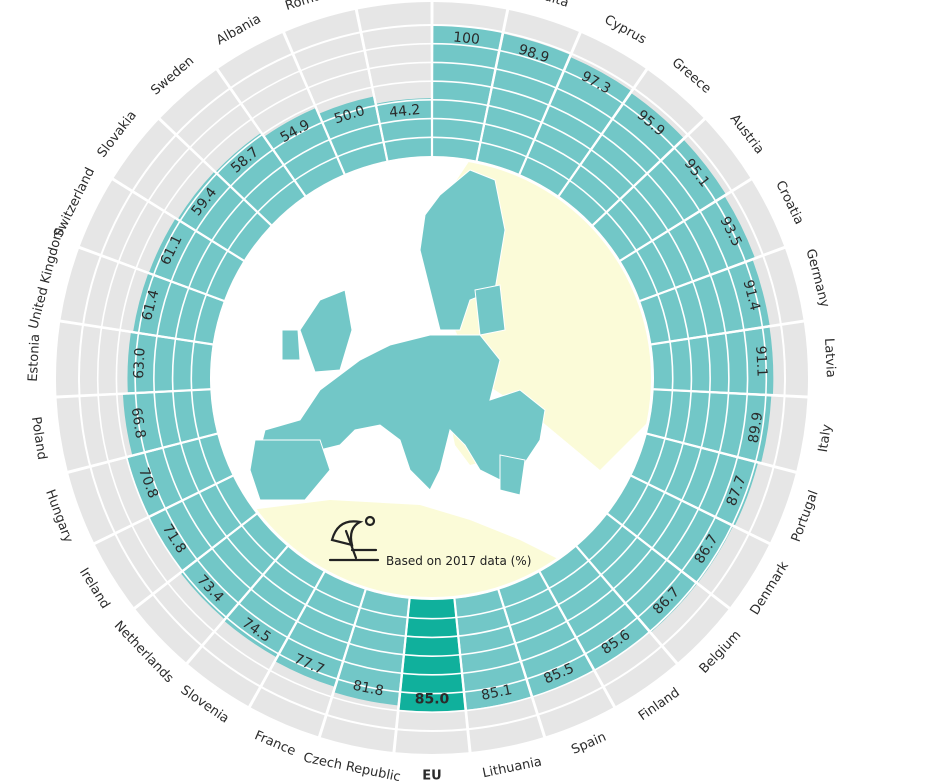  I want to click on country-label: Poland, so click(38, 438).